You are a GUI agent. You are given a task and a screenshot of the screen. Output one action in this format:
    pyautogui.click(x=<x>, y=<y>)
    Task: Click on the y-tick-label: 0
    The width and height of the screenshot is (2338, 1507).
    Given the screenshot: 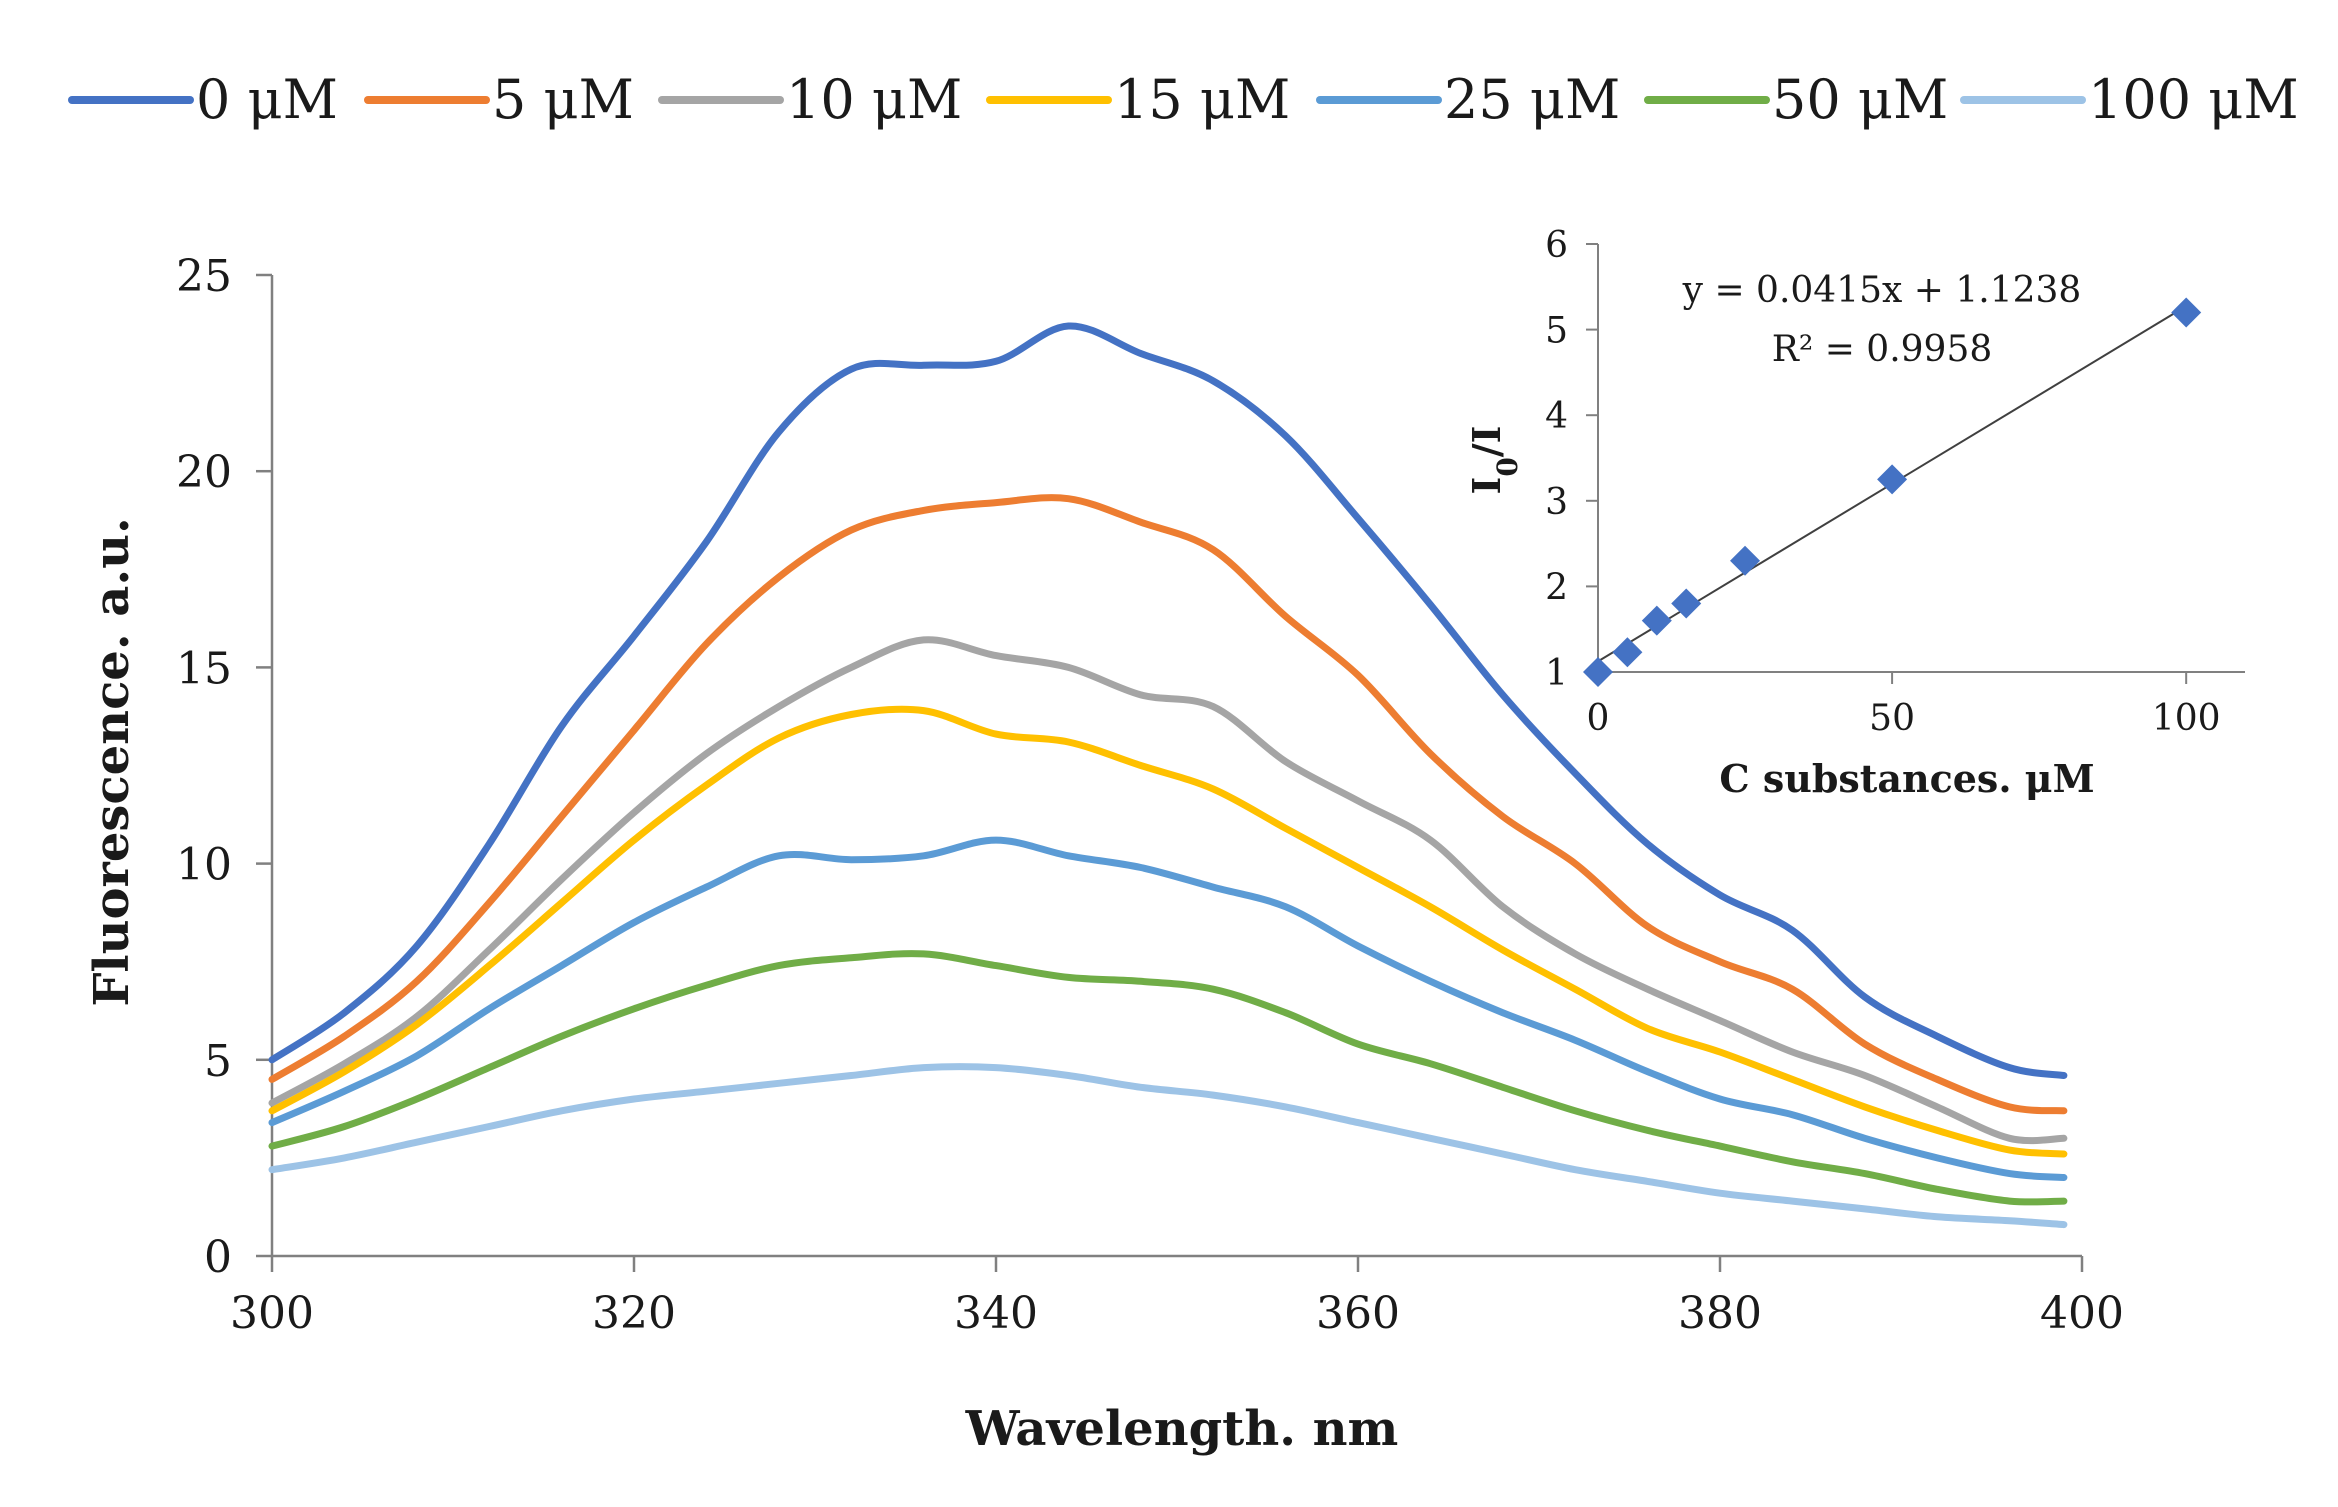 What is the action you would take?
    pyautogui.click(x=218, y=1257)
    